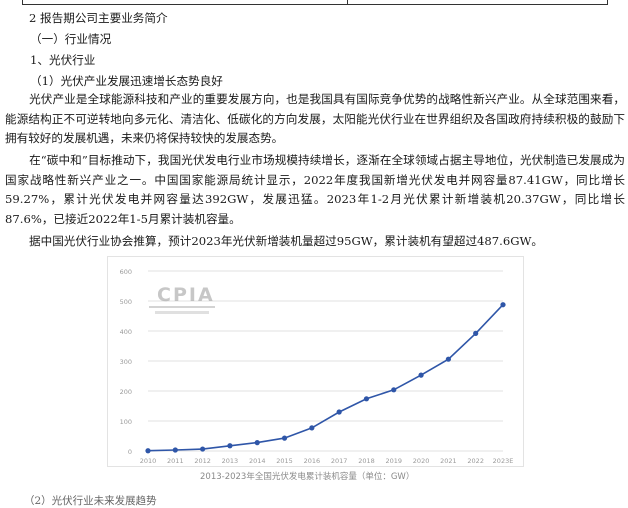  I want to click on cpia-logo-text: CPIA, so click(186, 295).